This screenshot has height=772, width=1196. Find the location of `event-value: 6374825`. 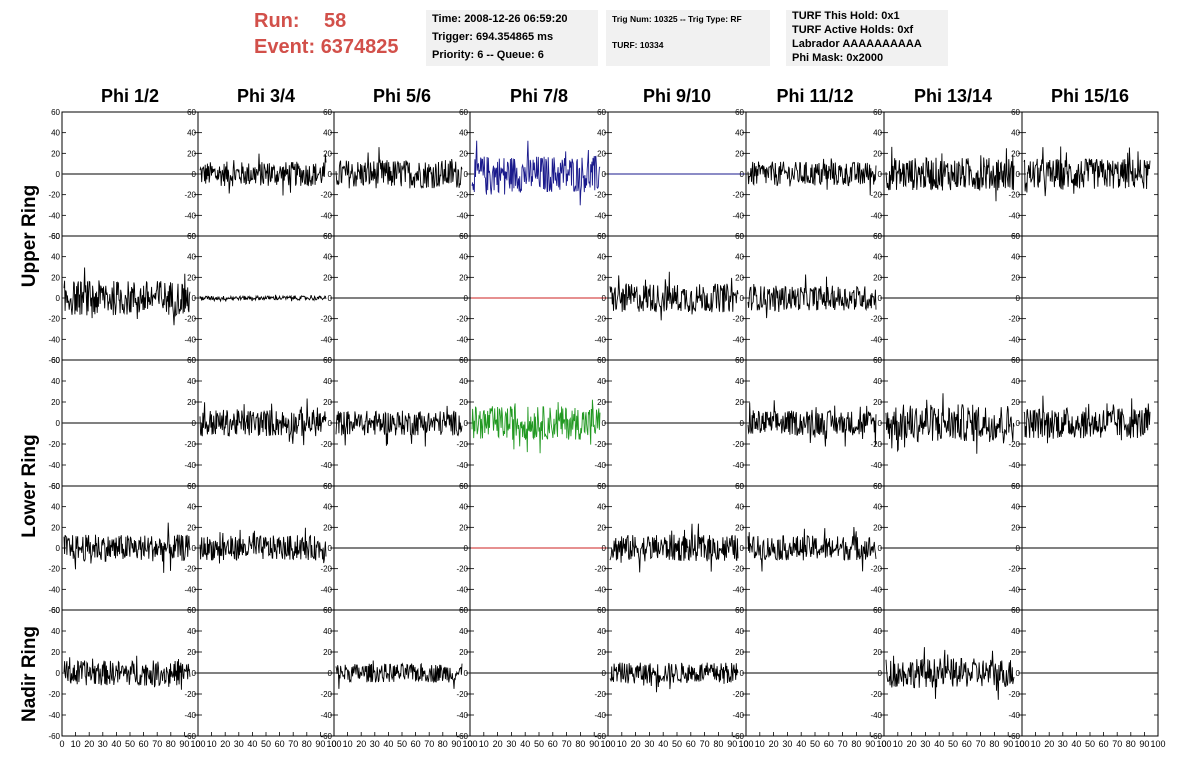

event-value: 6374825 is located at coordinates (359, 47).